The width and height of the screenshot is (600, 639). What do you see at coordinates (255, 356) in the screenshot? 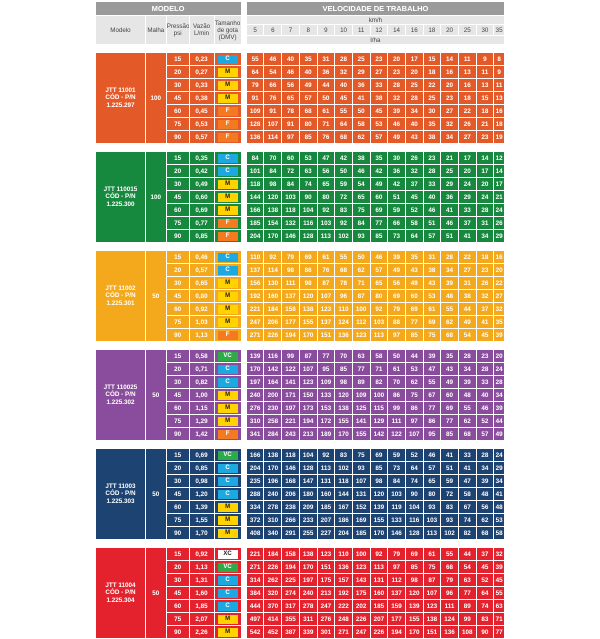
I see `application-rate-cell: 139` at bounding box center [255, 356].